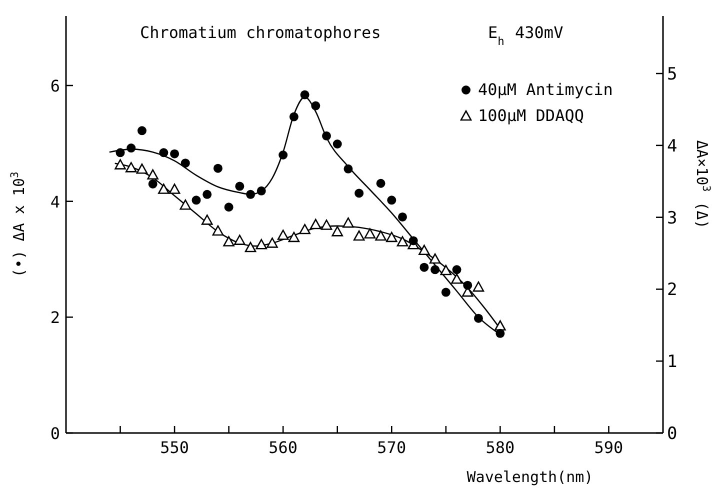 This screenshot has width=723, height=493. I want to click on x-tick-label: 560, so click(283, 447).